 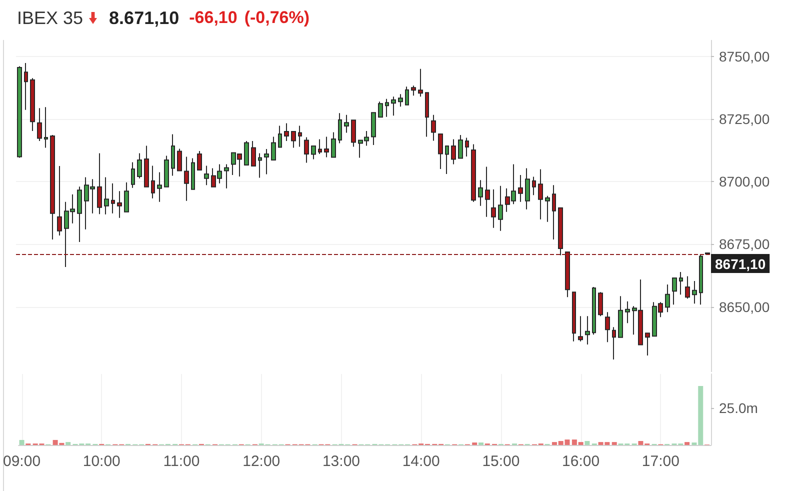 What do you see at coordinates (181, 461) in the screenshot?
I see `x-tick-label: 11:00` at bounding box center [181, 461].